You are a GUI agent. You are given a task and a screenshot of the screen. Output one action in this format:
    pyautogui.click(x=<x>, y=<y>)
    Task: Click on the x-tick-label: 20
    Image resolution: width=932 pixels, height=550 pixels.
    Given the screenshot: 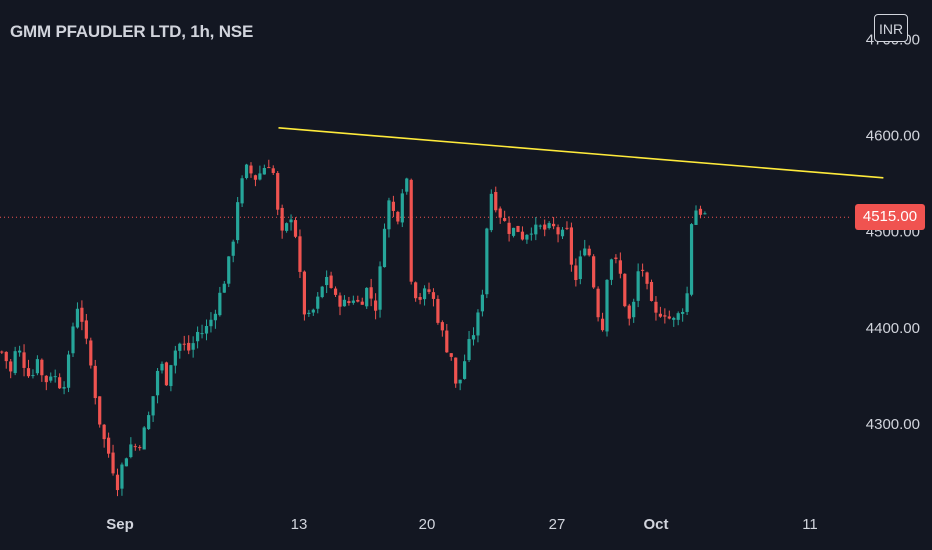 What is the action you would take?
    pyautogui.click(x=427, y=524)
    